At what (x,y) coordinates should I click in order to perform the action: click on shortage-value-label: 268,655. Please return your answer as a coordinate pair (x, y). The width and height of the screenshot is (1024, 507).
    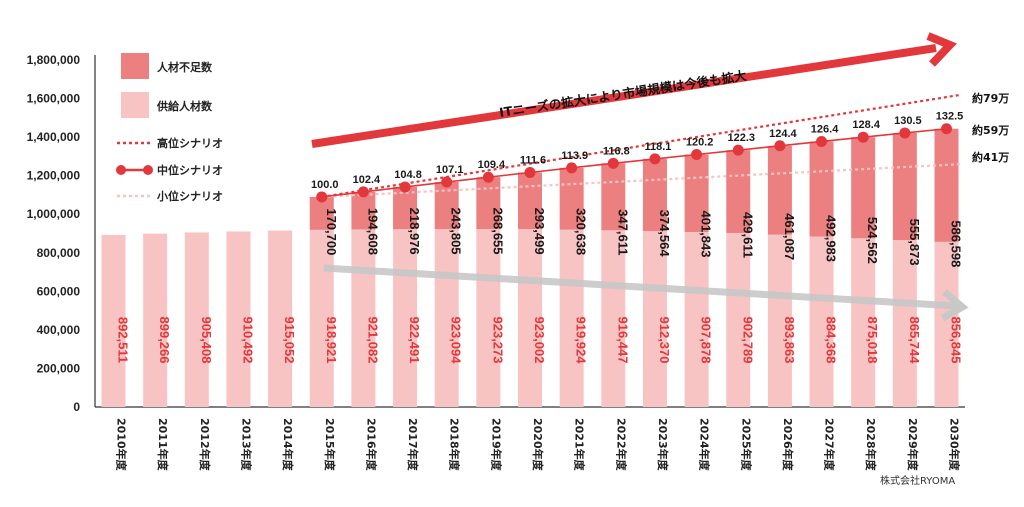
    Looking at the image, I should click on (497, 231).